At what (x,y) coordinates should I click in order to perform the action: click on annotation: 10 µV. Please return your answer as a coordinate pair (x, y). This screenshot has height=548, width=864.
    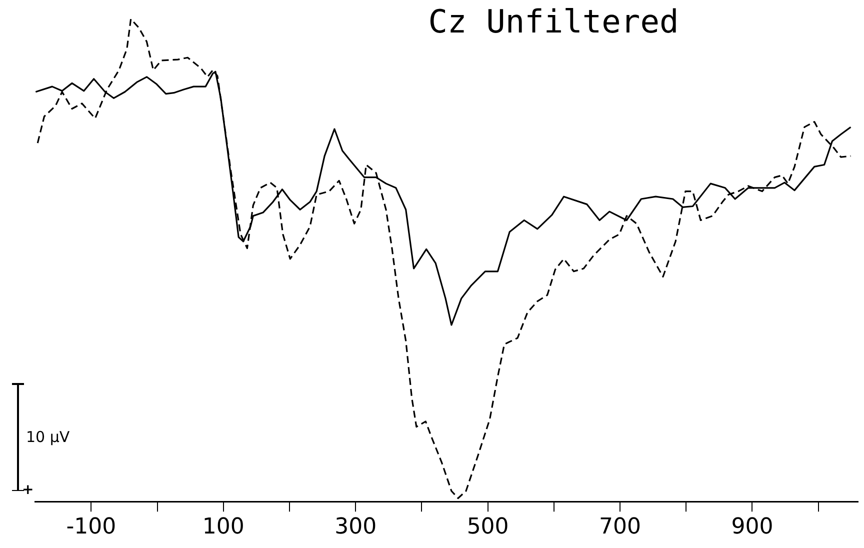
    Looking at the image, I should click on (48, 437).